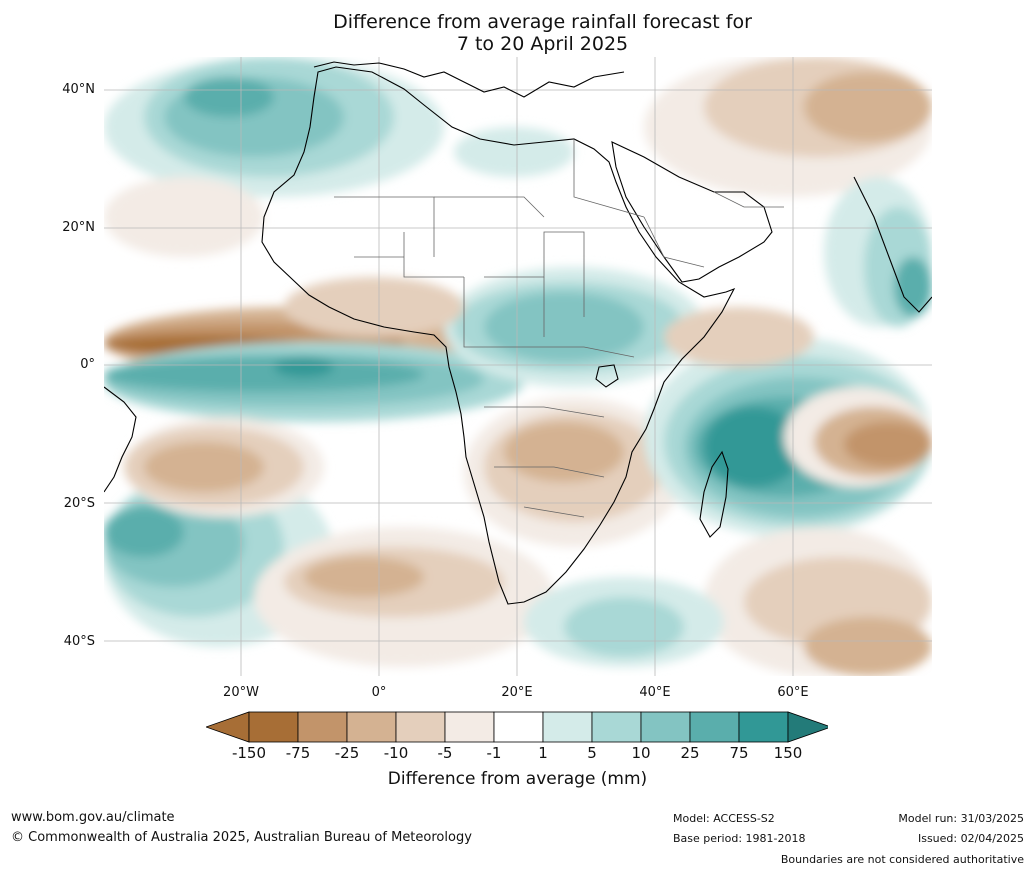  What do you see at coordinates (739, 753) in the screenshot?
I see `colorbar-tick-label: 75` at bounding box center [739, 753].